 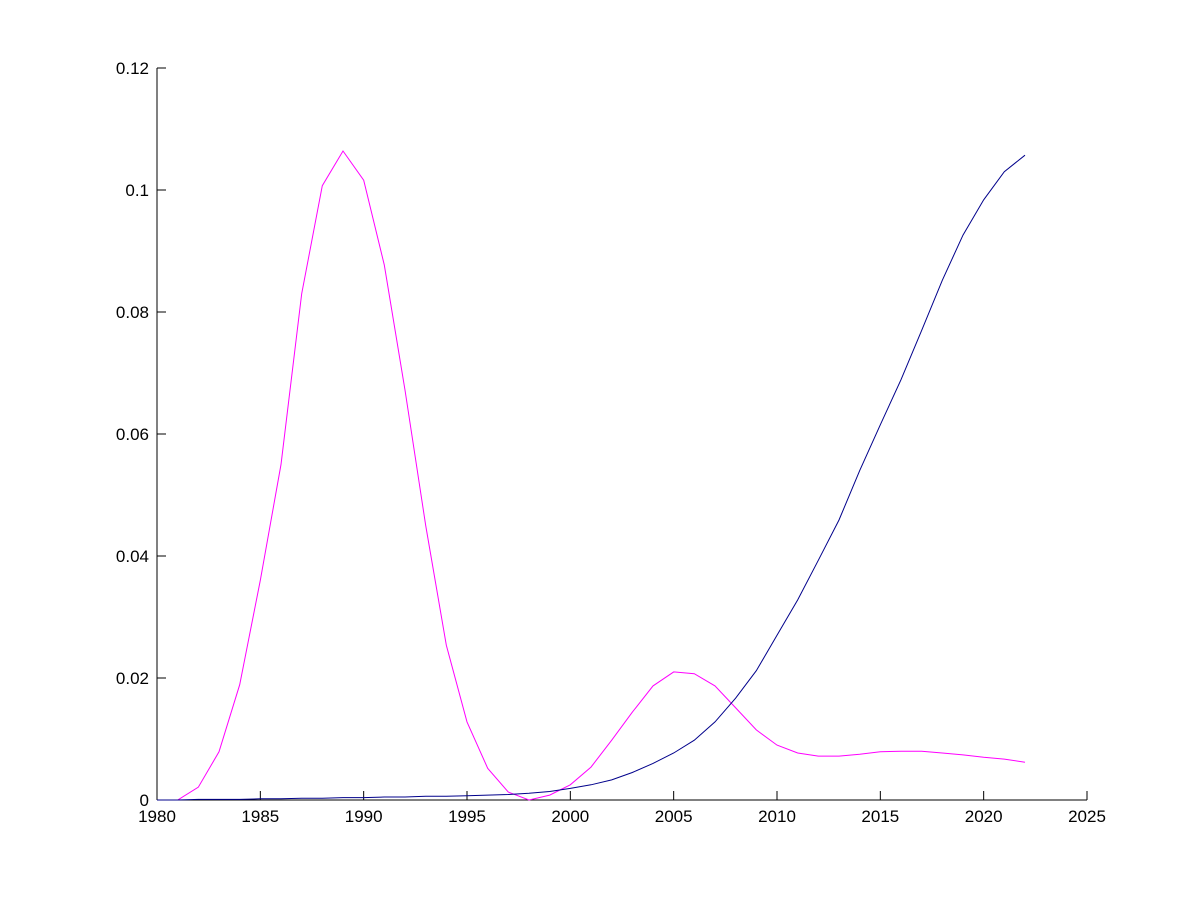 What do you see at coordinates (132, 556) in the screenshot?
I see `y-tick-label: 0.04` at bounding box center [132, 556].